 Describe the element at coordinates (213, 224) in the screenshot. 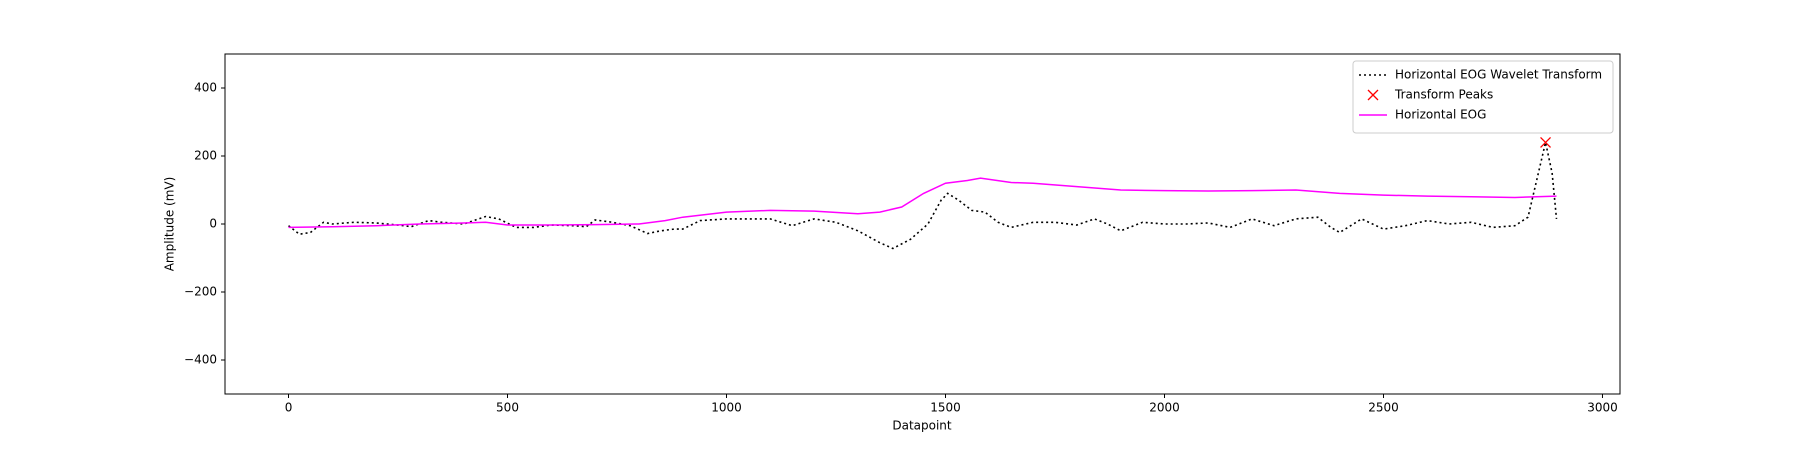

I see `y-tick-label: 0` at that location.